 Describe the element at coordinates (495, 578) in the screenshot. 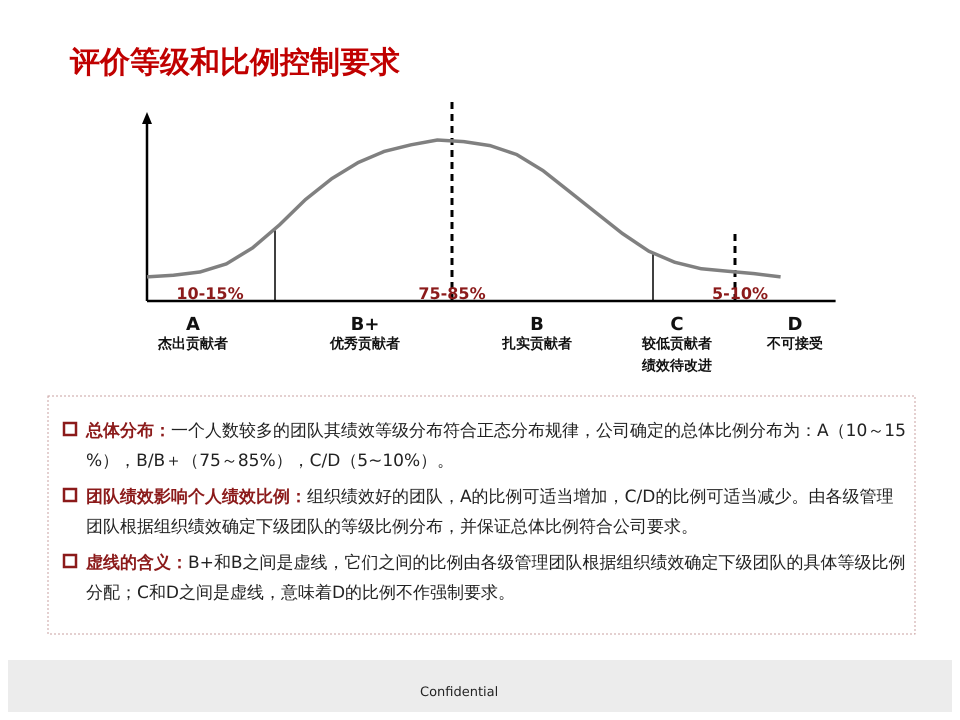

I see `text: 虚线的含义：B+和B之间是虚线，它们之间的比例由各级管理团队根据组织绩效确定下级团队的具体等级比例分配；C和D之间是虚线，意味着D的比例不作强制要求。` at that location.